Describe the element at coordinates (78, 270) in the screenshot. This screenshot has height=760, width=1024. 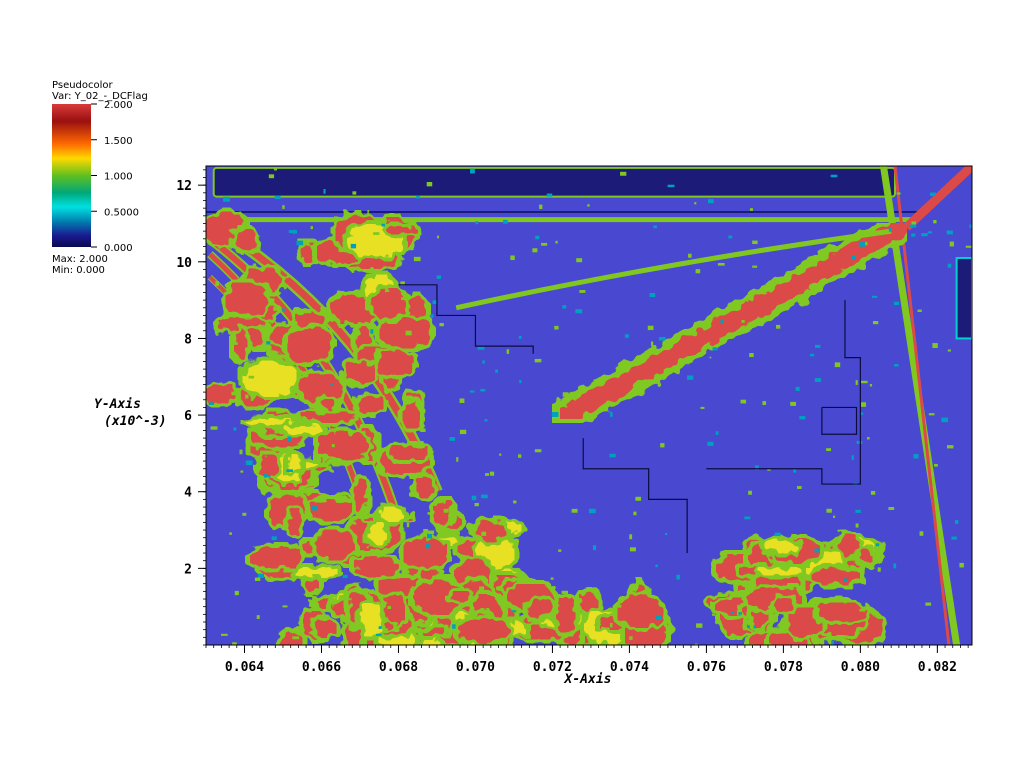
I see `legend-min: Min: 0.000` at that location.